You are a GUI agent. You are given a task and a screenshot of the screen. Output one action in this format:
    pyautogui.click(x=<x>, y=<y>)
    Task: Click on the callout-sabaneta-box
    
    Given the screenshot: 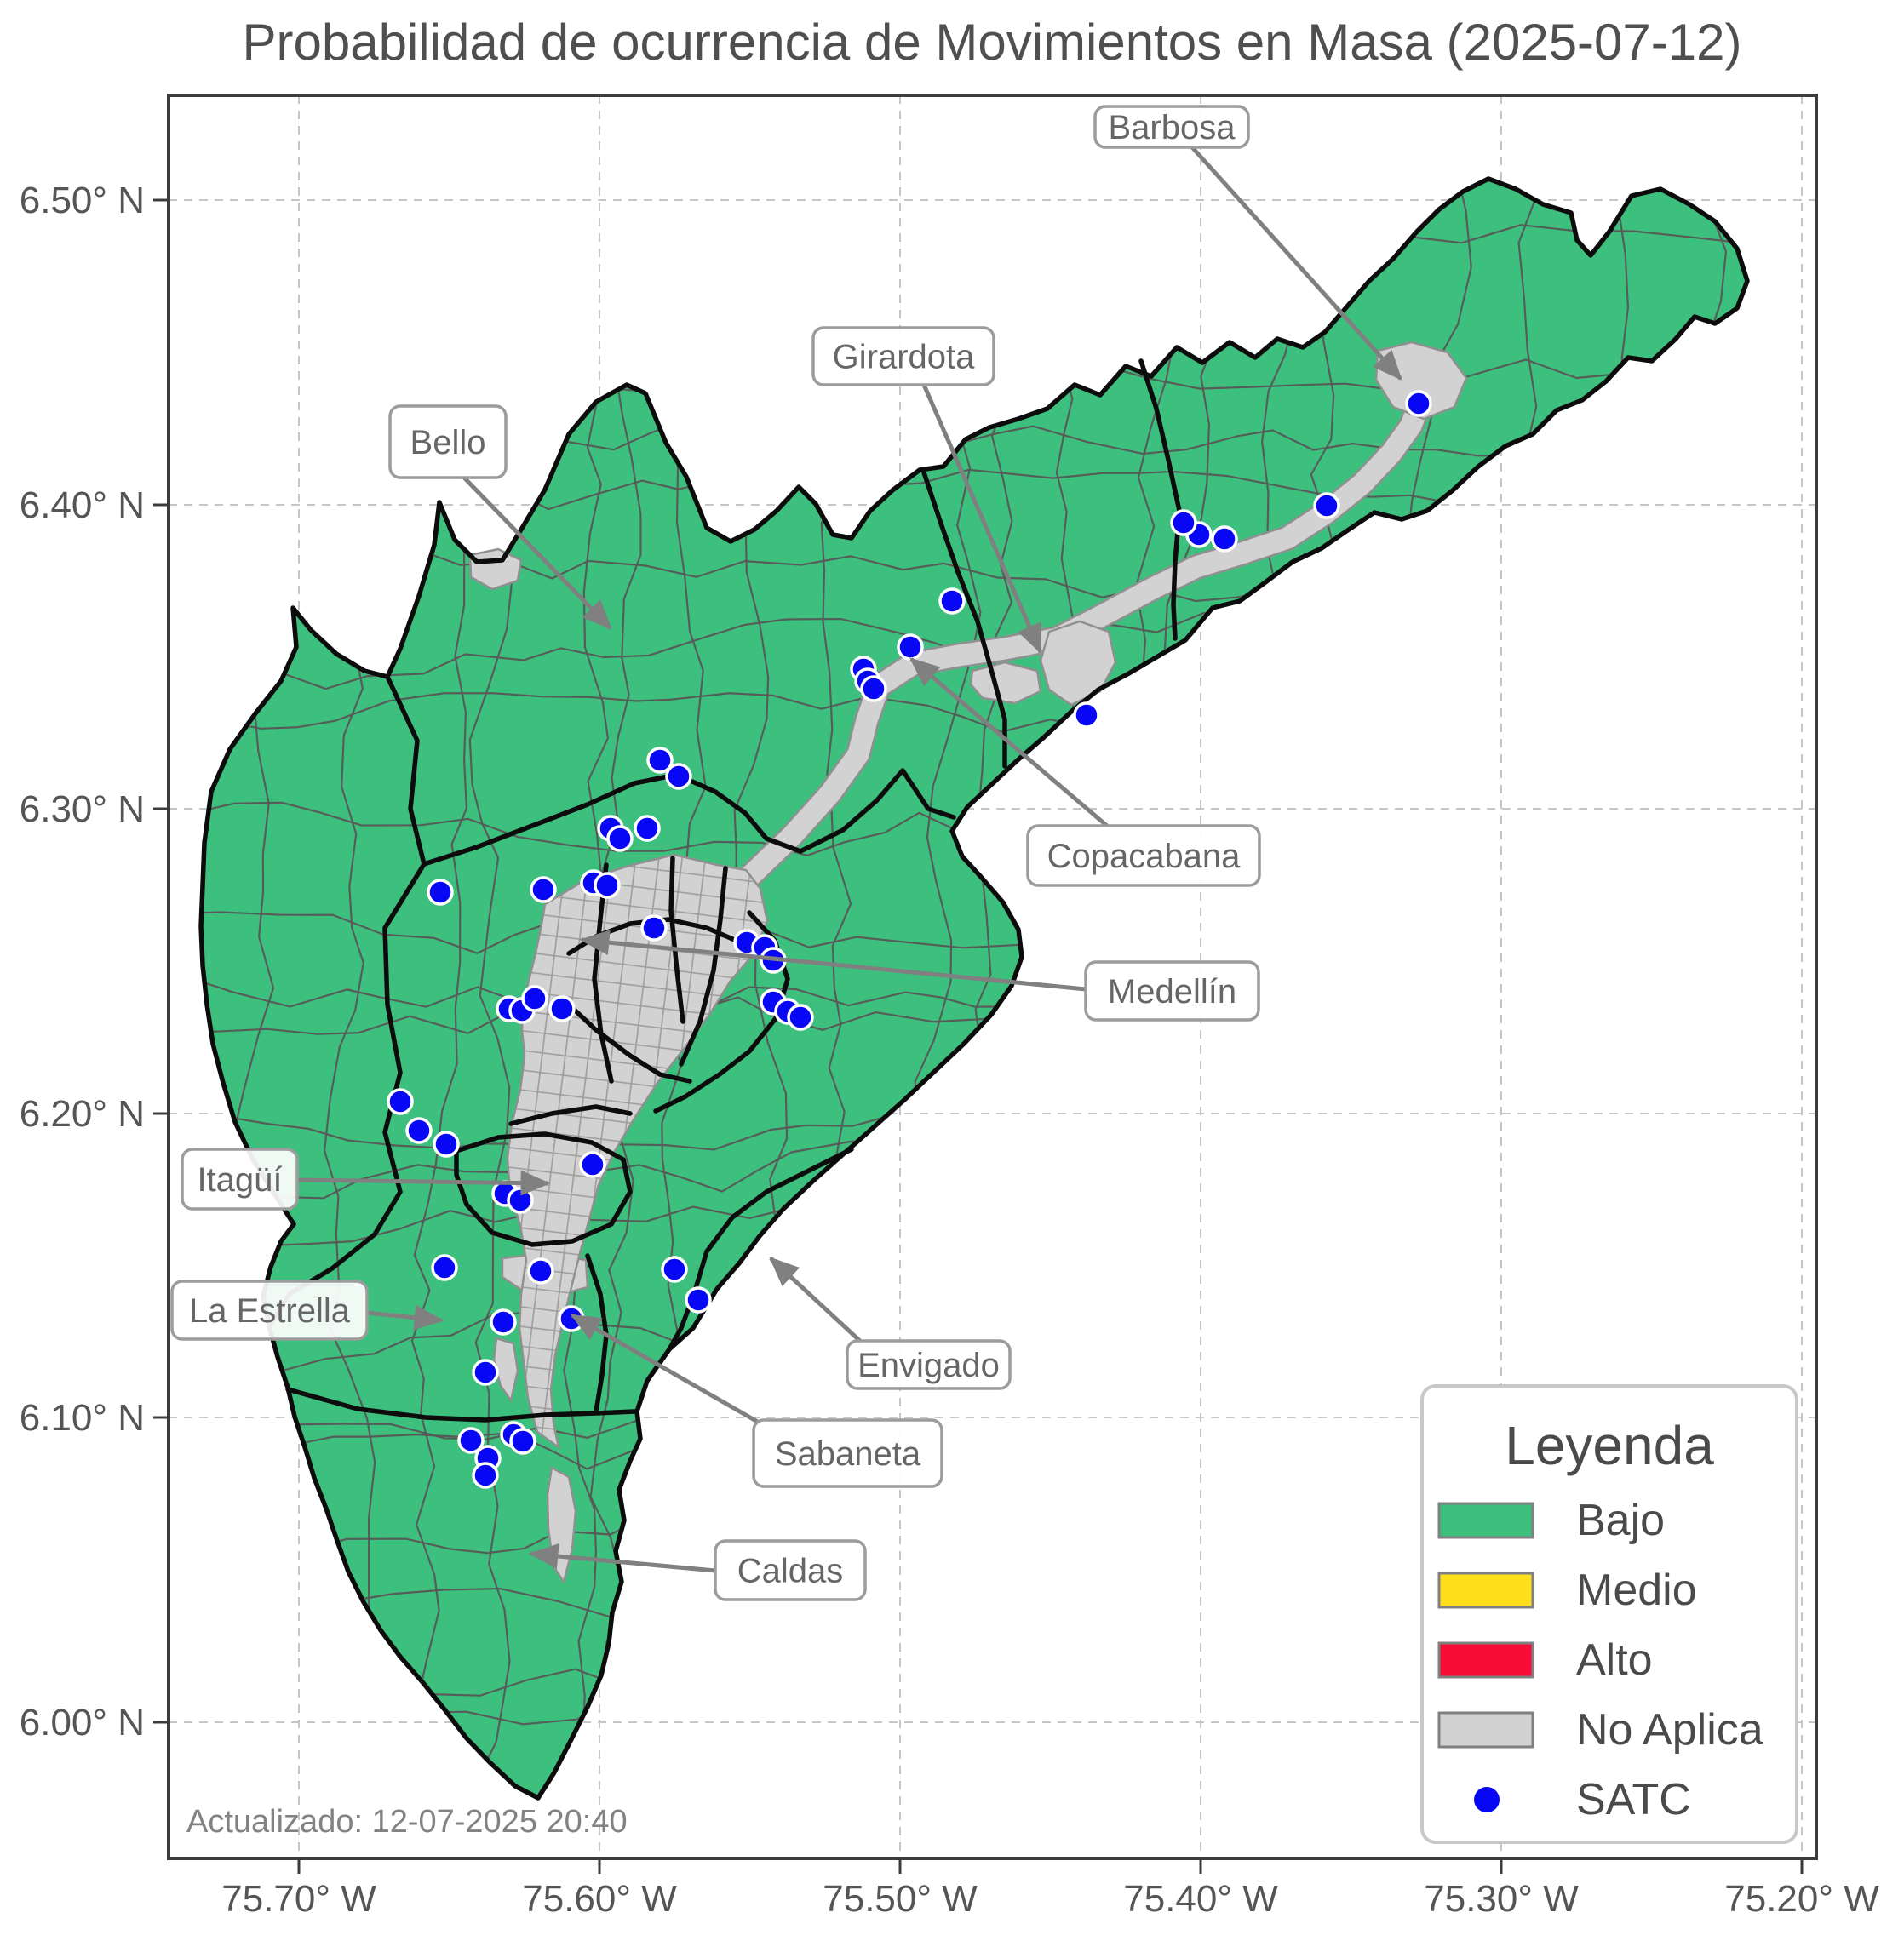 What is the action you would take?
    pyautogui.click(x=848, y=1453)
    